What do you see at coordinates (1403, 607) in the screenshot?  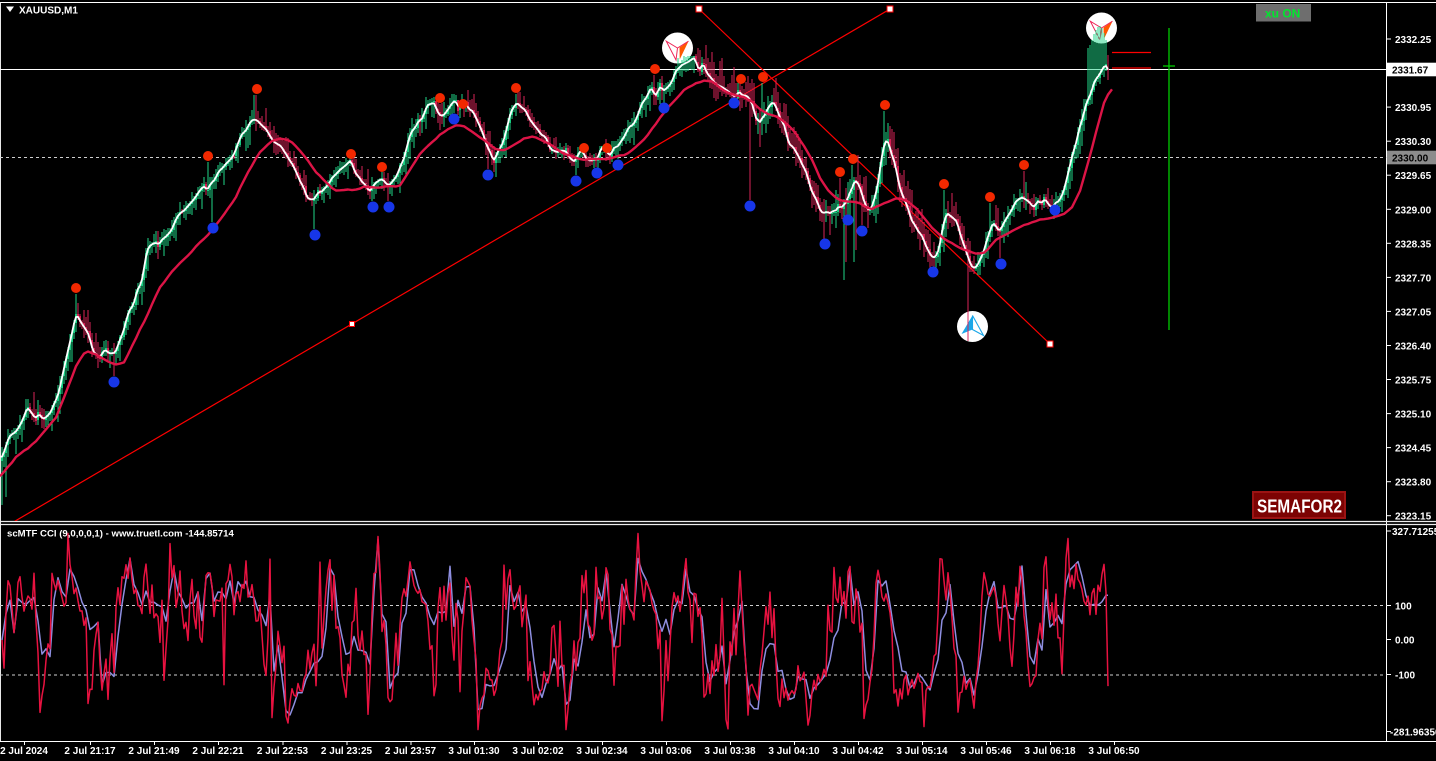 I see `svg-text: 100` at bounding box center [1403, 607].